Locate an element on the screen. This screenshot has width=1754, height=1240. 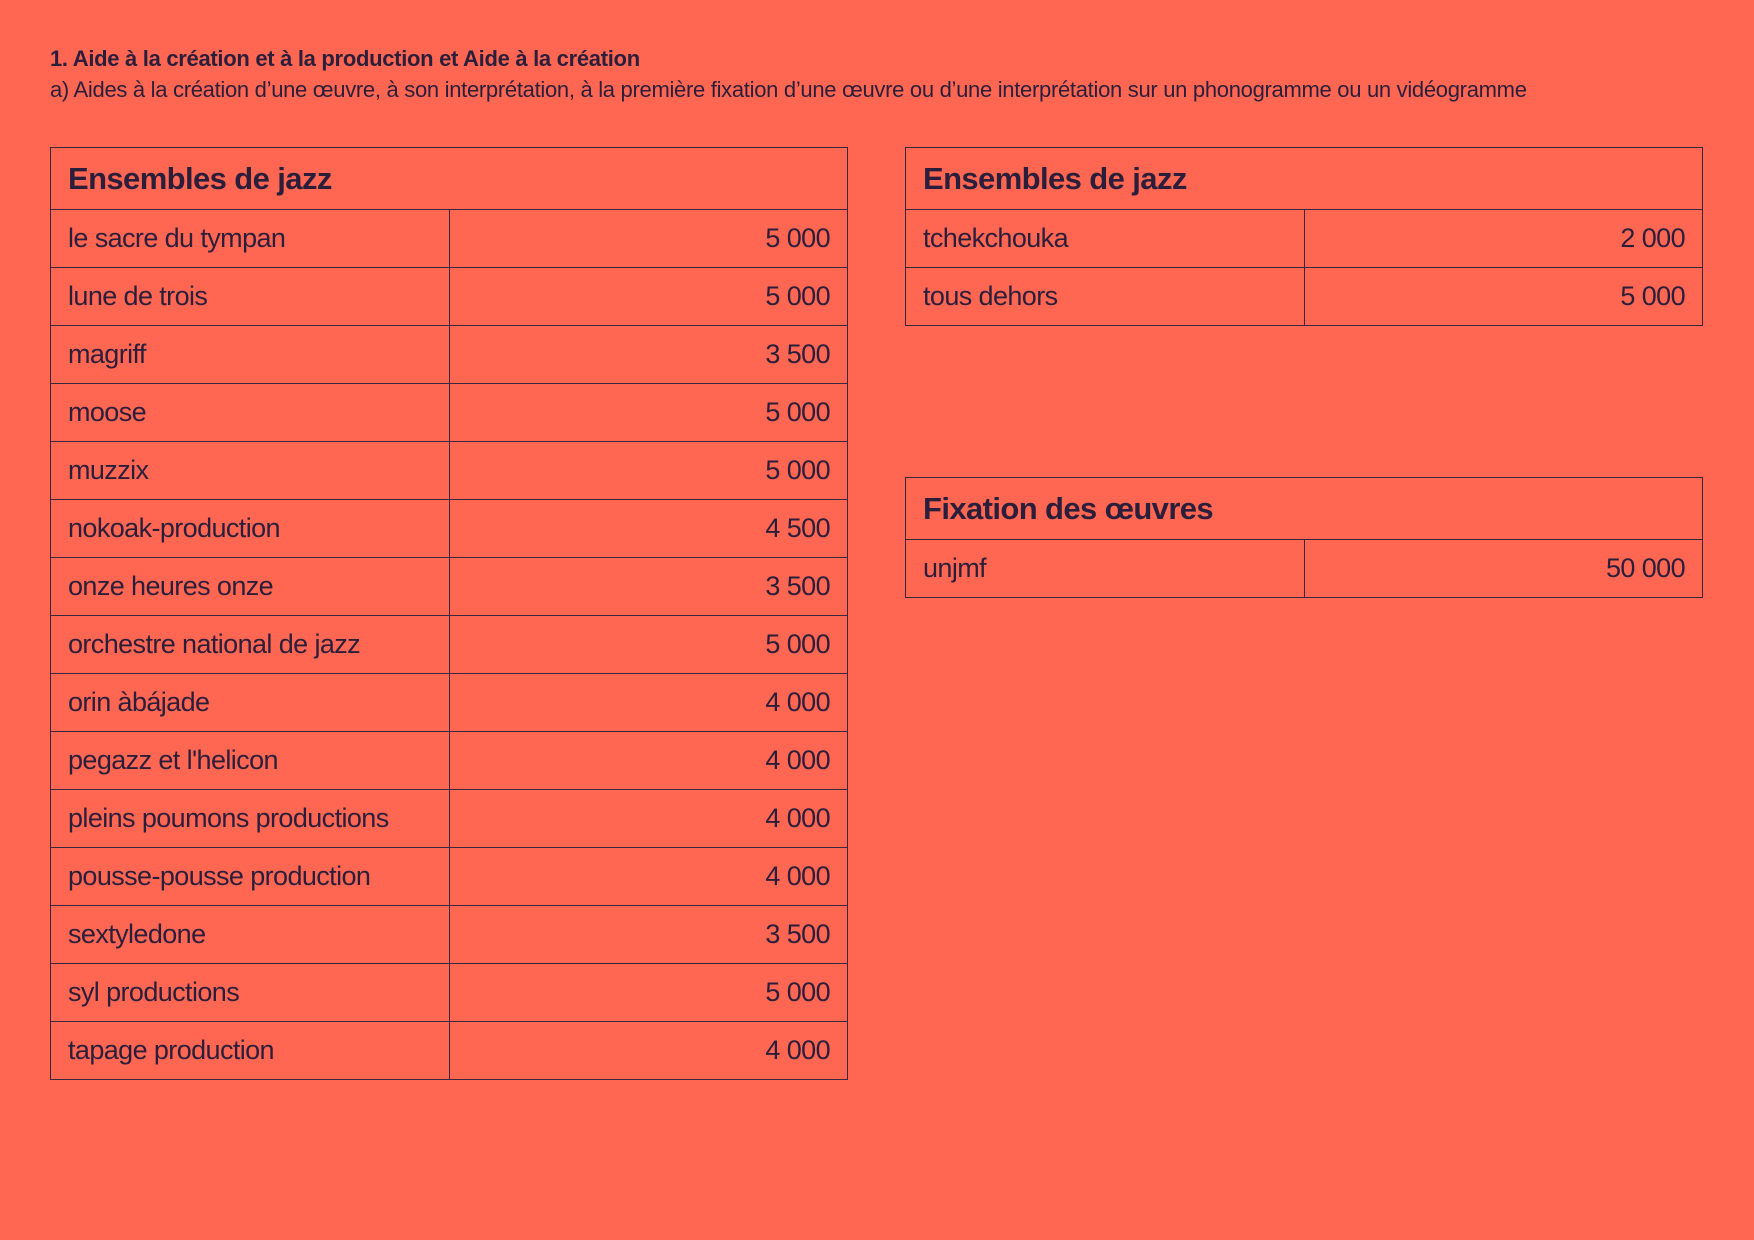
recipient-name: lune de trois is located at coordinates (250, 296).